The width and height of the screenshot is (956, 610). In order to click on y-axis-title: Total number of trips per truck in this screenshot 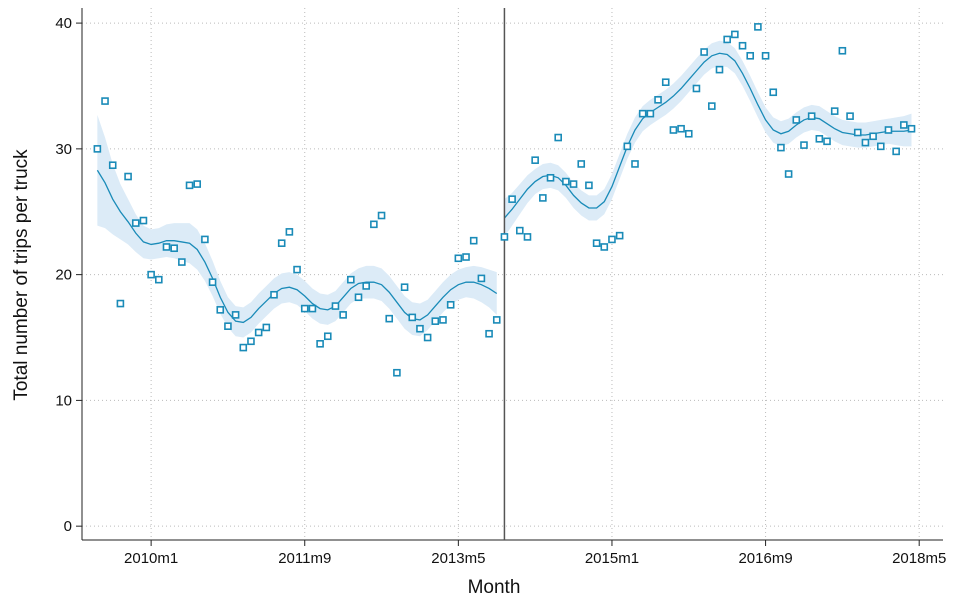, I will do `click(21, 275)`.